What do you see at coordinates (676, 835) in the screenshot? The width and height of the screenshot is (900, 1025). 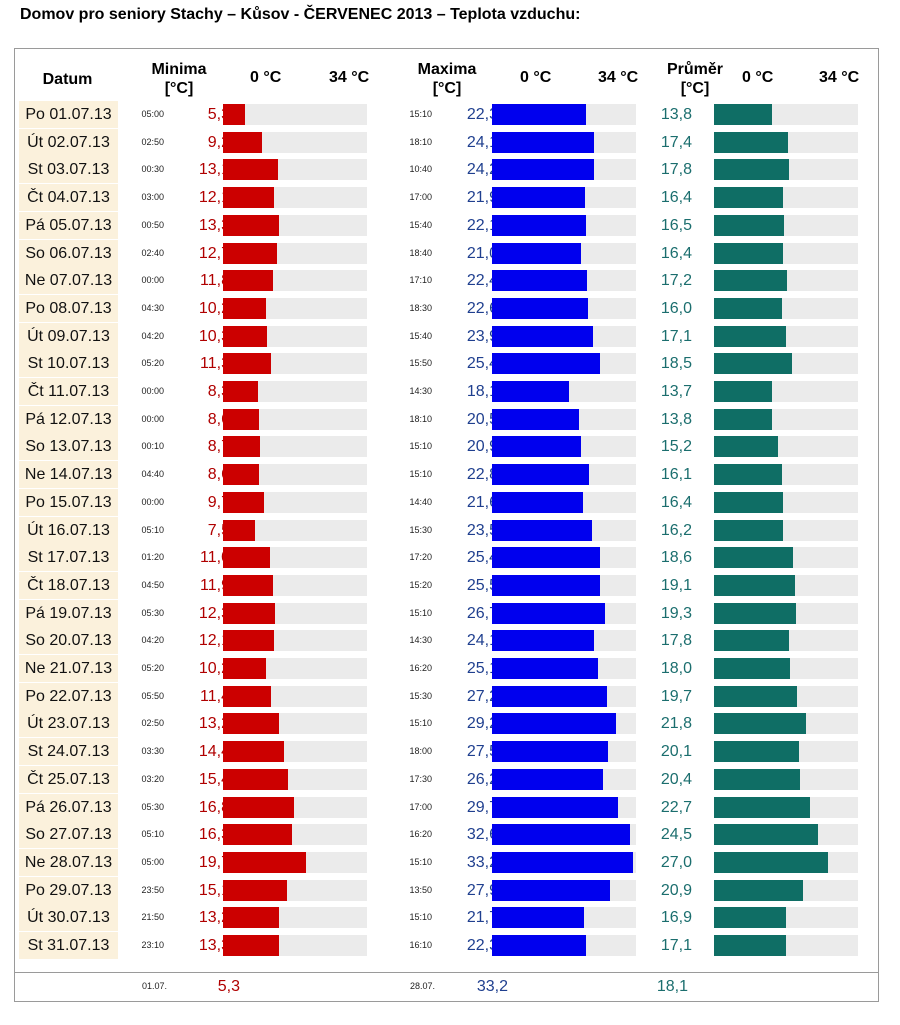 I see `row-avg-value: 24,5` at bounding box center [676, 835].